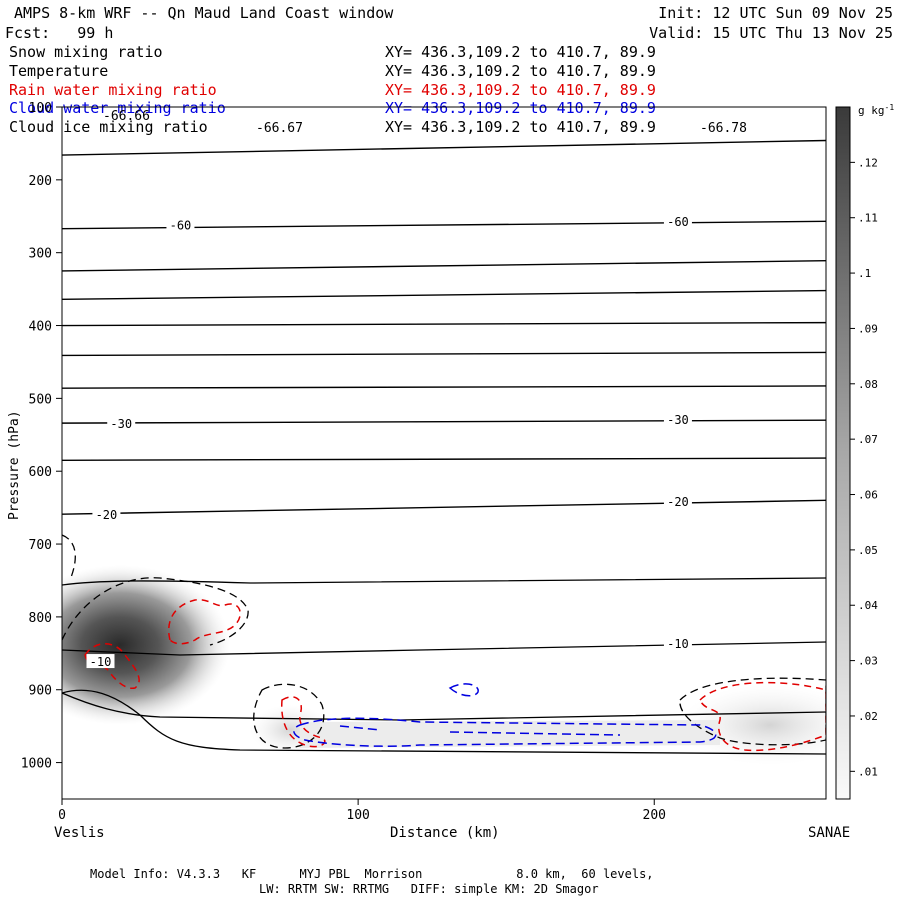 This screenshot has height=900, width=900. I want to click on cloud-water-band-outer, so click(505, 732).